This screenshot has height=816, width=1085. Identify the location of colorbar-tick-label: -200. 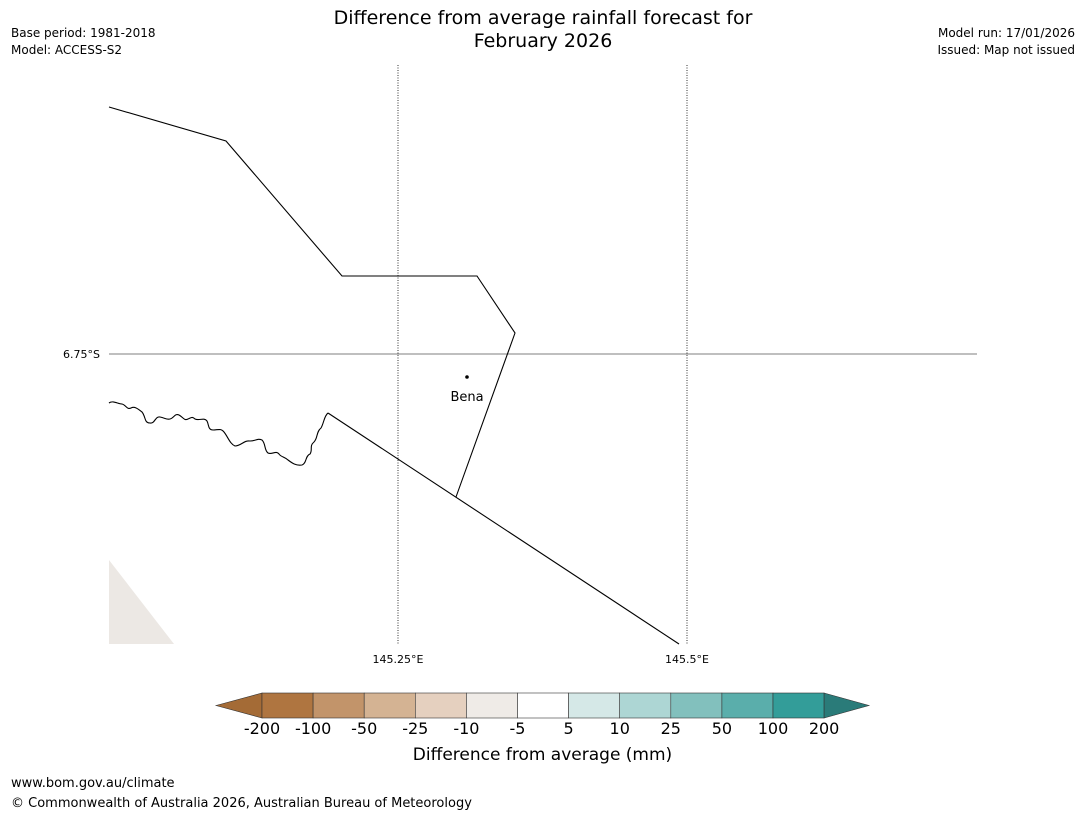
(262, 728).